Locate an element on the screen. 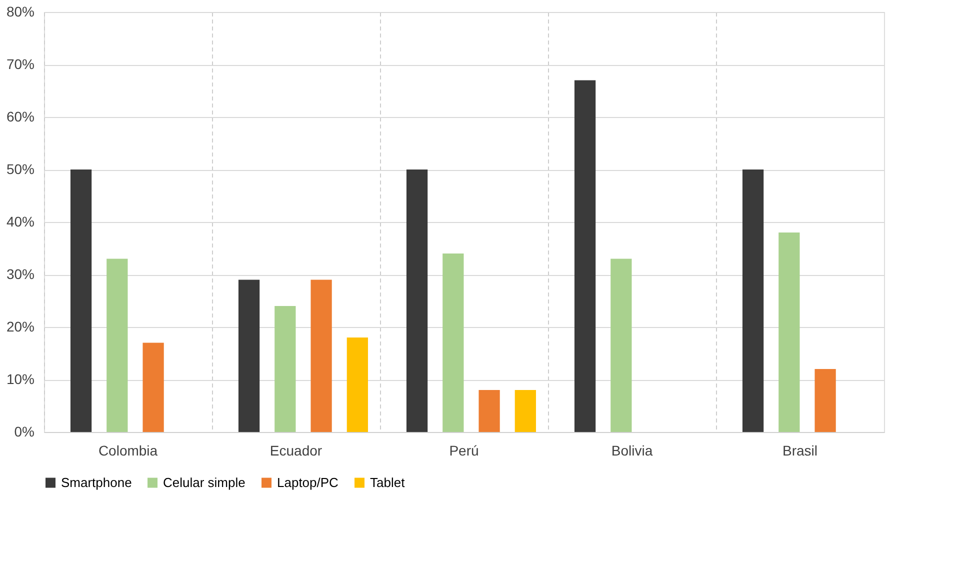 The image size is (958, 577). y-tick-label: 0% is located at coordinates (24, 432).